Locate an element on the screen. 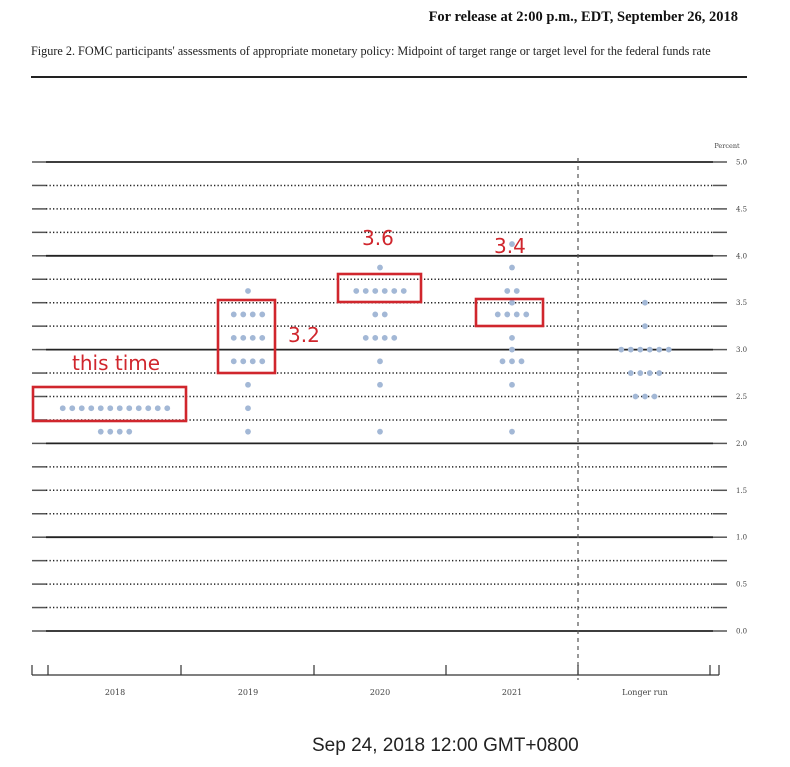  y-tick-label: 2.5 is located at coordinates (741, 397).